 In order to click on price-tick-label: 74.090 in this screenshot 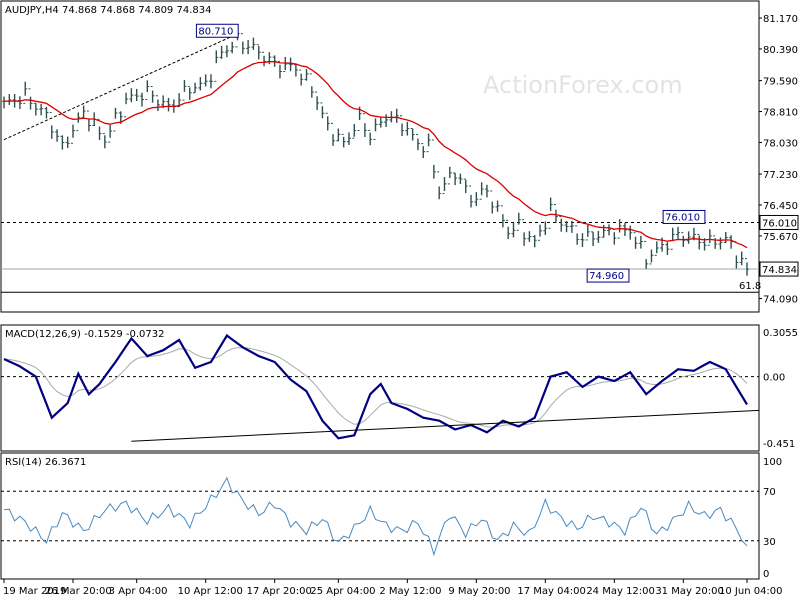, I will do `click(780, 300)`.